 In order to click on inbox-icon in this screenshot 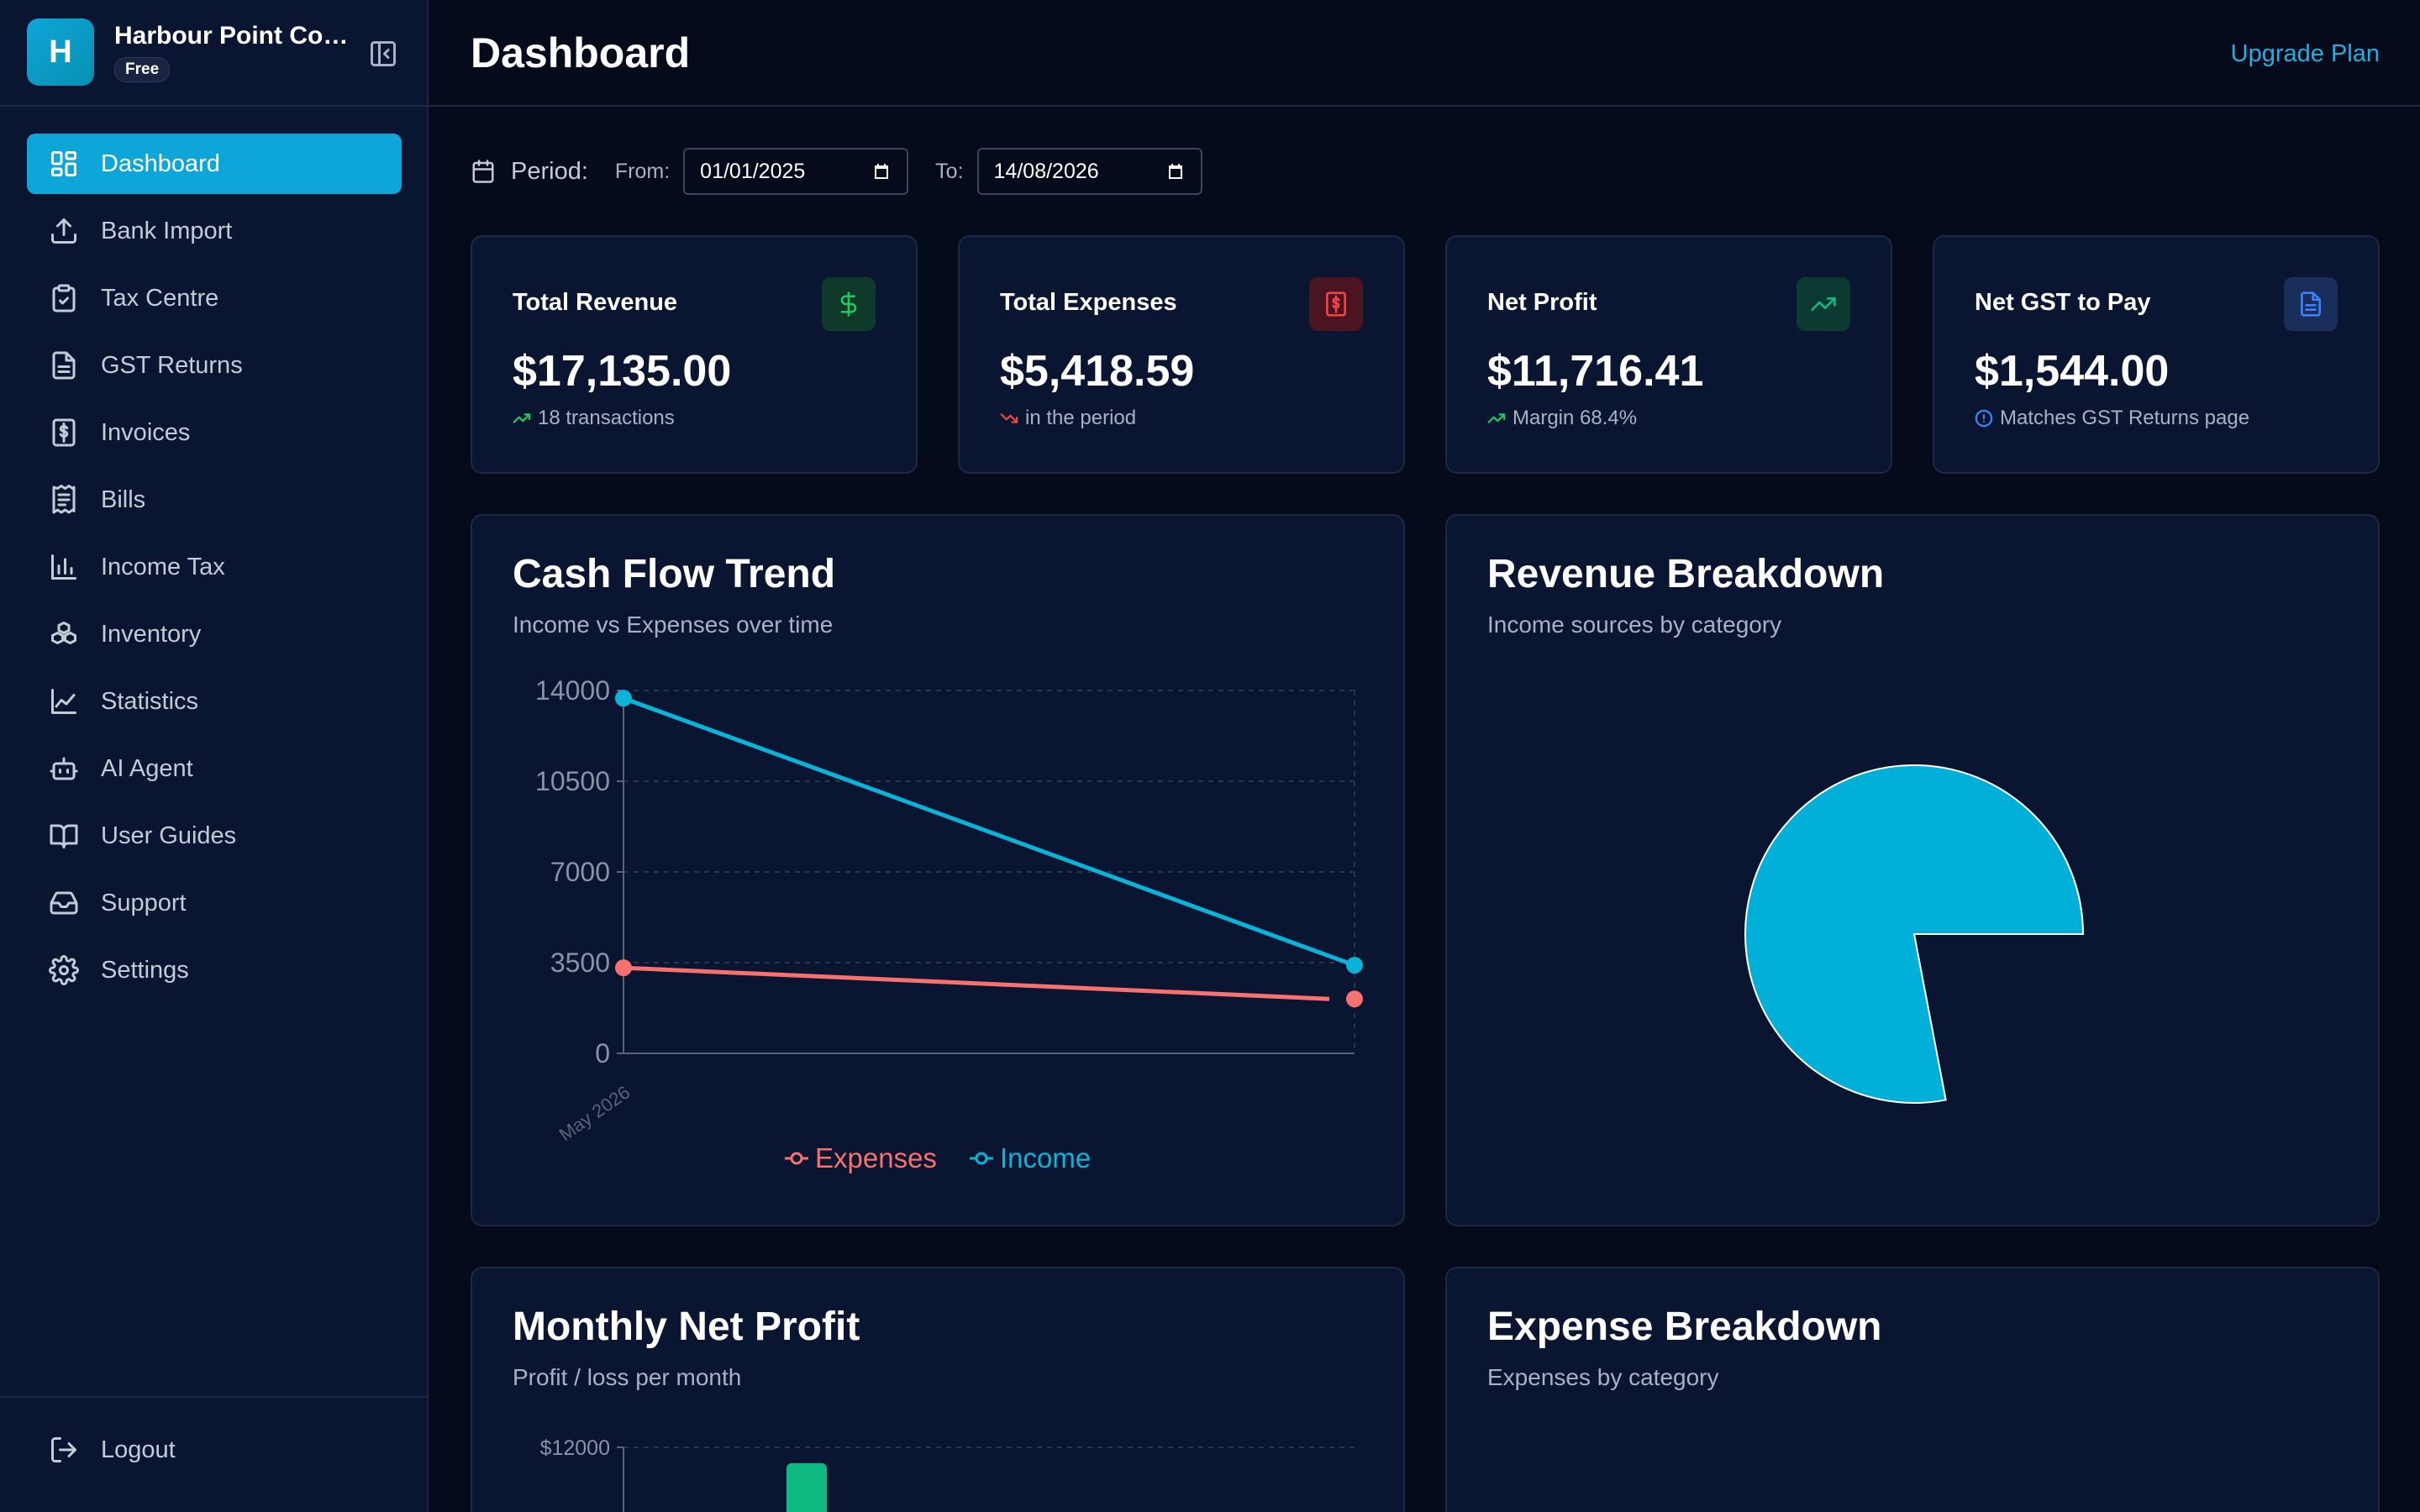, I will do `click(64, 903)`.